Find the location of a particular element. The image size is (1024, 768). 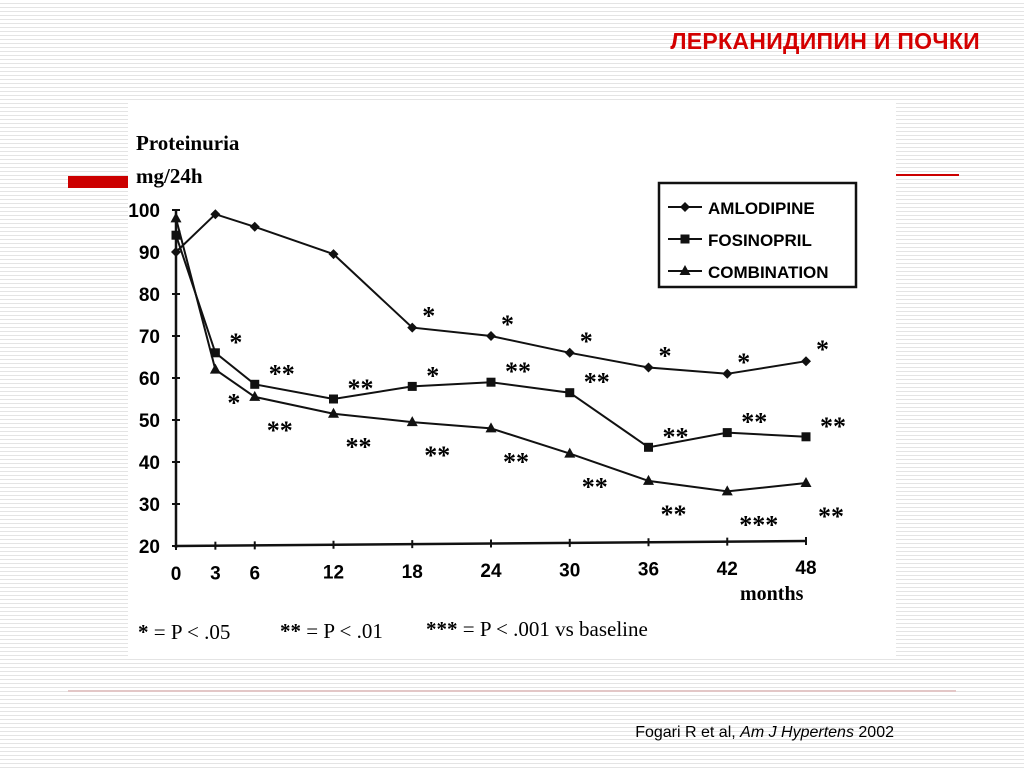

x-tick-label: 6 is located at coordinates (254, 573).